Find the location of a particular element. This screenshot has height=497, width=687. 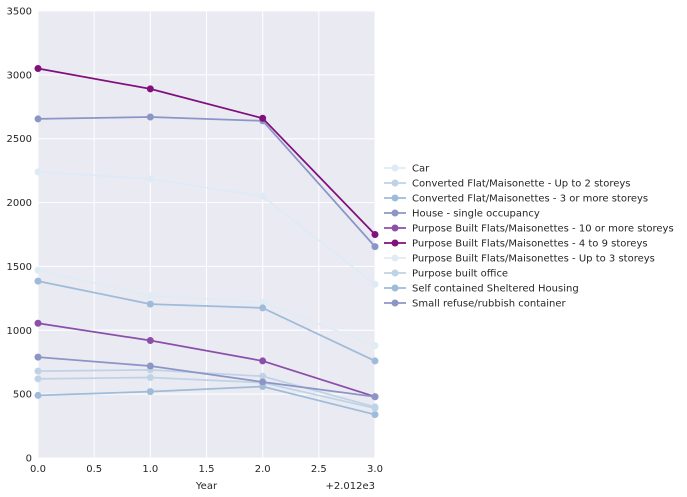

x-tick-label: 0.5 is located at coordinates (94, 469).